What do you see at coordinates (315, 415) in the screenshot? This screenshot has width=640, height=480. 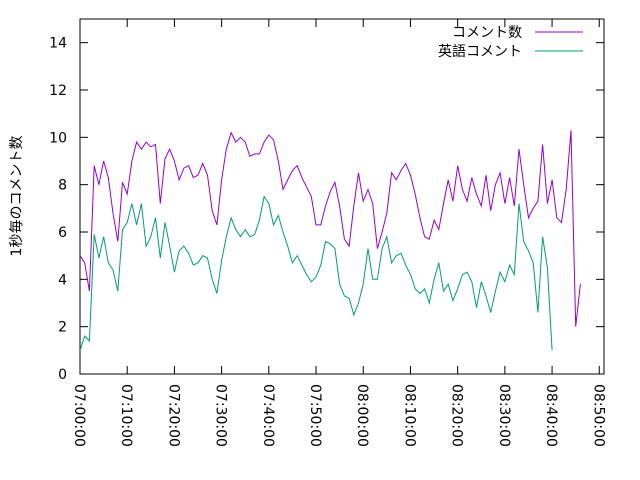 I see `x-tick-label: 07:50:00` at bounding box center [315, 415].